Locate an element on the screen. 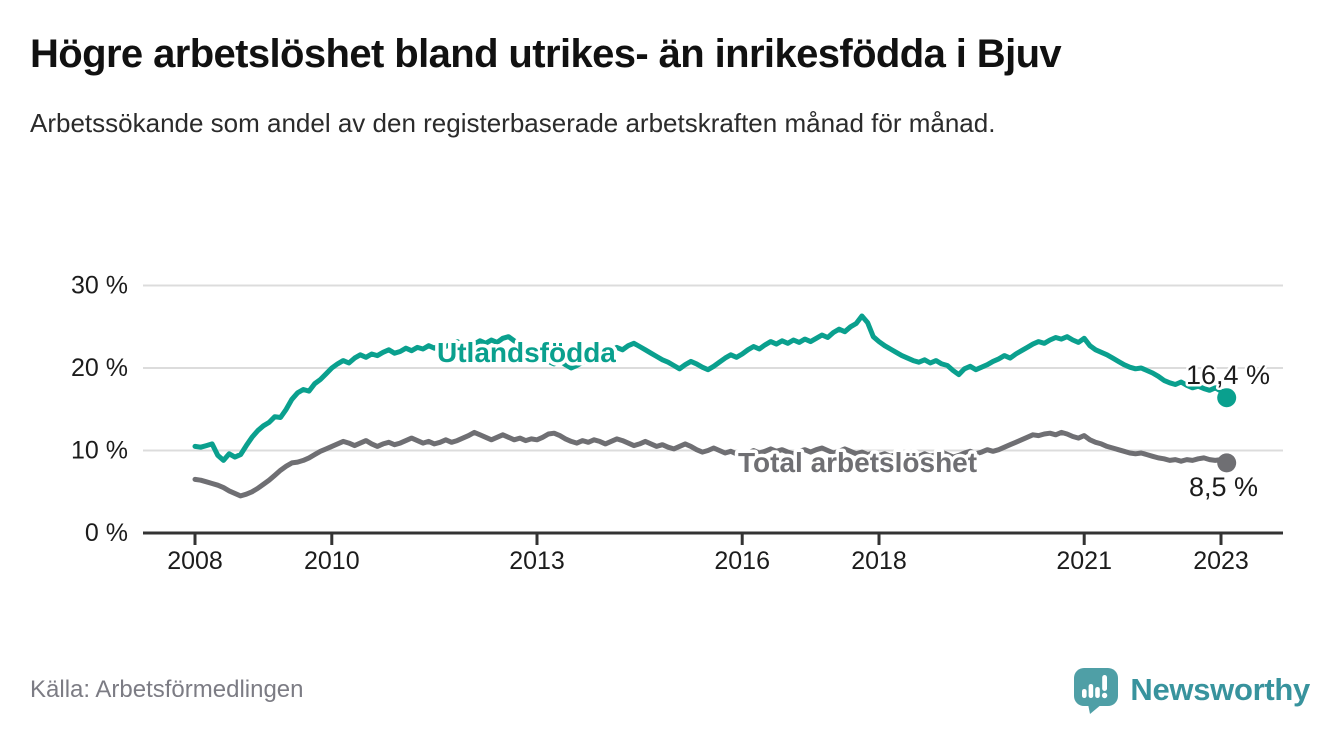 The height and width of the screenshot is (734, 1340). total-arbetsloshet-line is located at coordinates (711, 464).